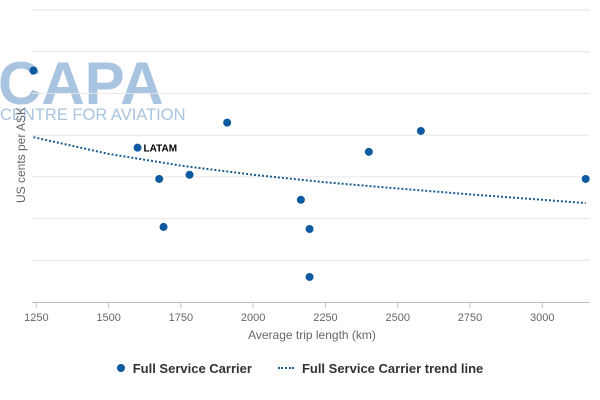 The image size is (600, 400). What do you see at coordinates (108, 318) in the screenshot?
I see `x-tick-label: 1500` at bounding box center [108, 318].